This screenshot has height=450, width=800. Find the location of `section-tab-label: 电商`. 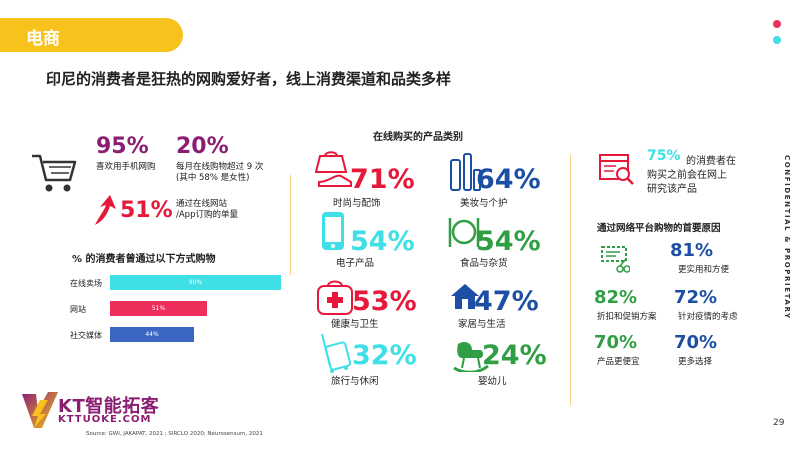

section-tab-label: 电商 is located at coordinates (43, 39).